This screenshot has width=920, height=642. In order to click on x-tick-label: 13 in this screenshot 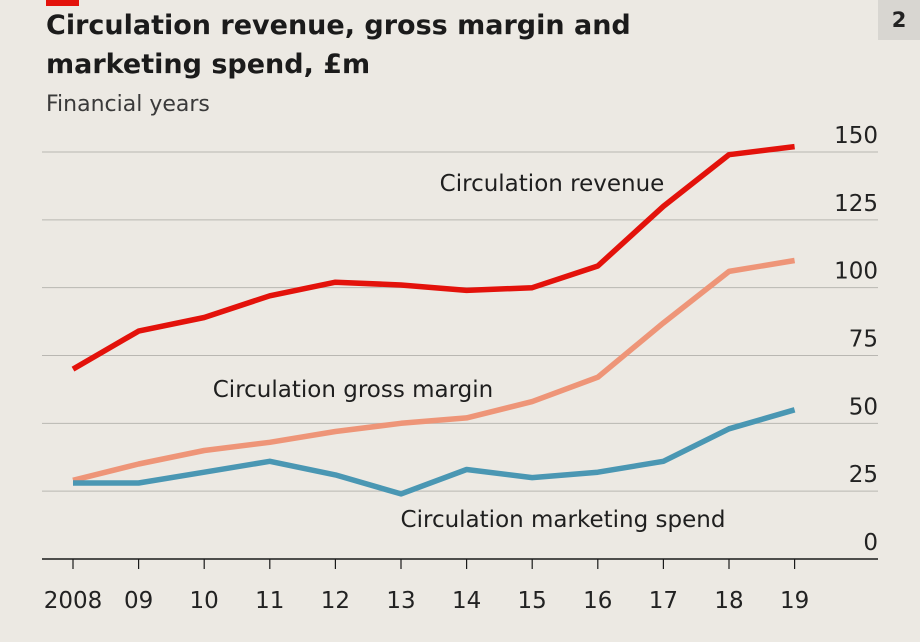, I will do `click(400, 601)`.